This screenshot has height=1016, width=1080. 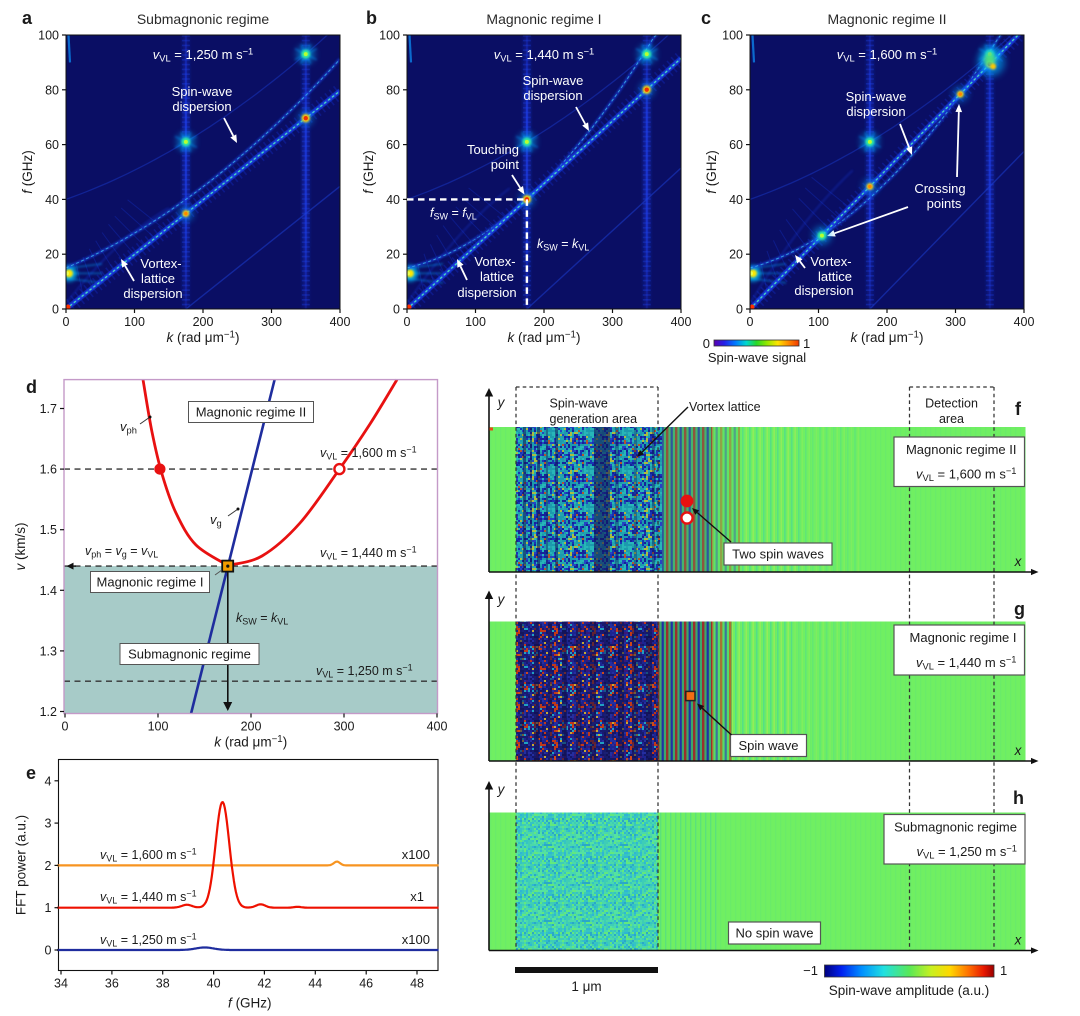 What do you see at coordinates (150, 582) in the screenshot?
I see `svg-text: Magnonic regime I` at bounding box center [150, 582].